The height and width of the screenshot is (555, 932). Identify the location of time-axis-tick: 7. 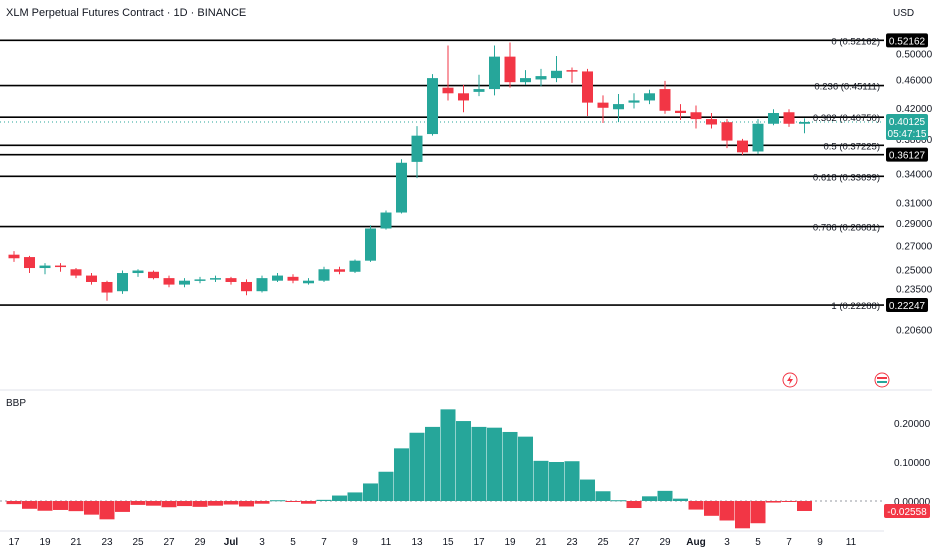
(324, 542).